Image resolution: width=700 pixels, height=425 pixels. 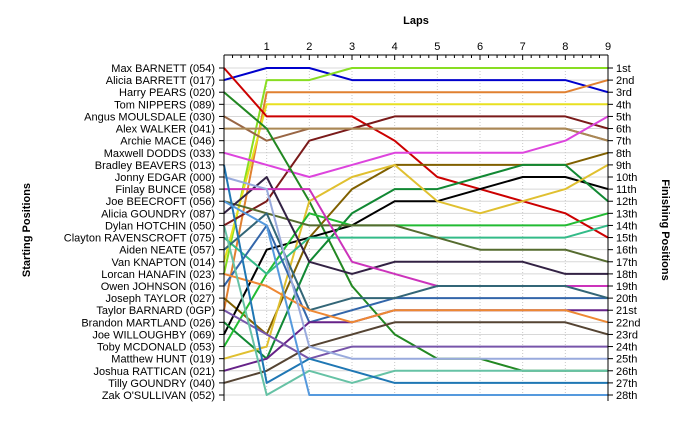 I want to click on starting-position-label: Zak O'SULLIVAN (052), so click(x=158, y=396).